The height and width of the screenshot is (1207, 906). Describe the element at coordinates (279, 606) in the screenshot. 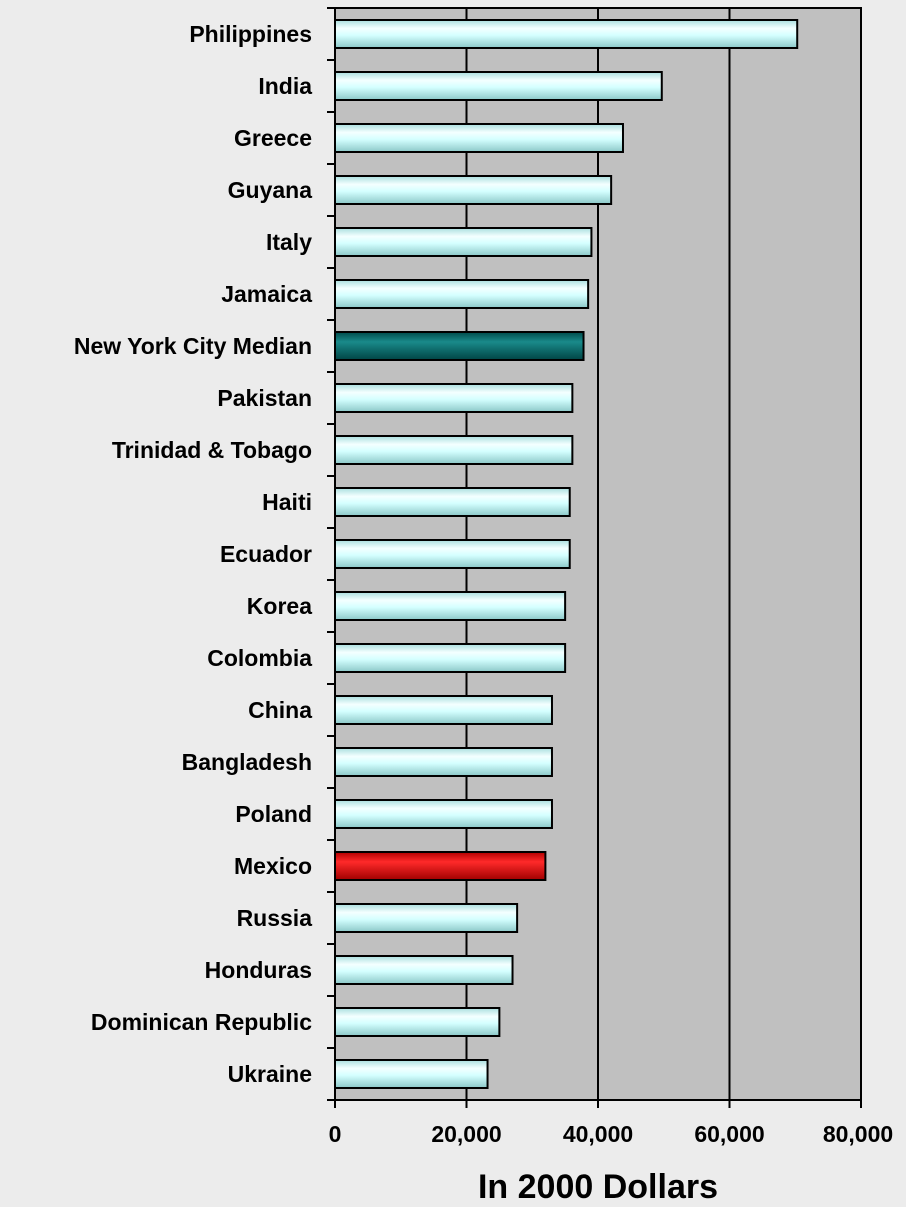

I see `category-label-korea: Korea` at that location.